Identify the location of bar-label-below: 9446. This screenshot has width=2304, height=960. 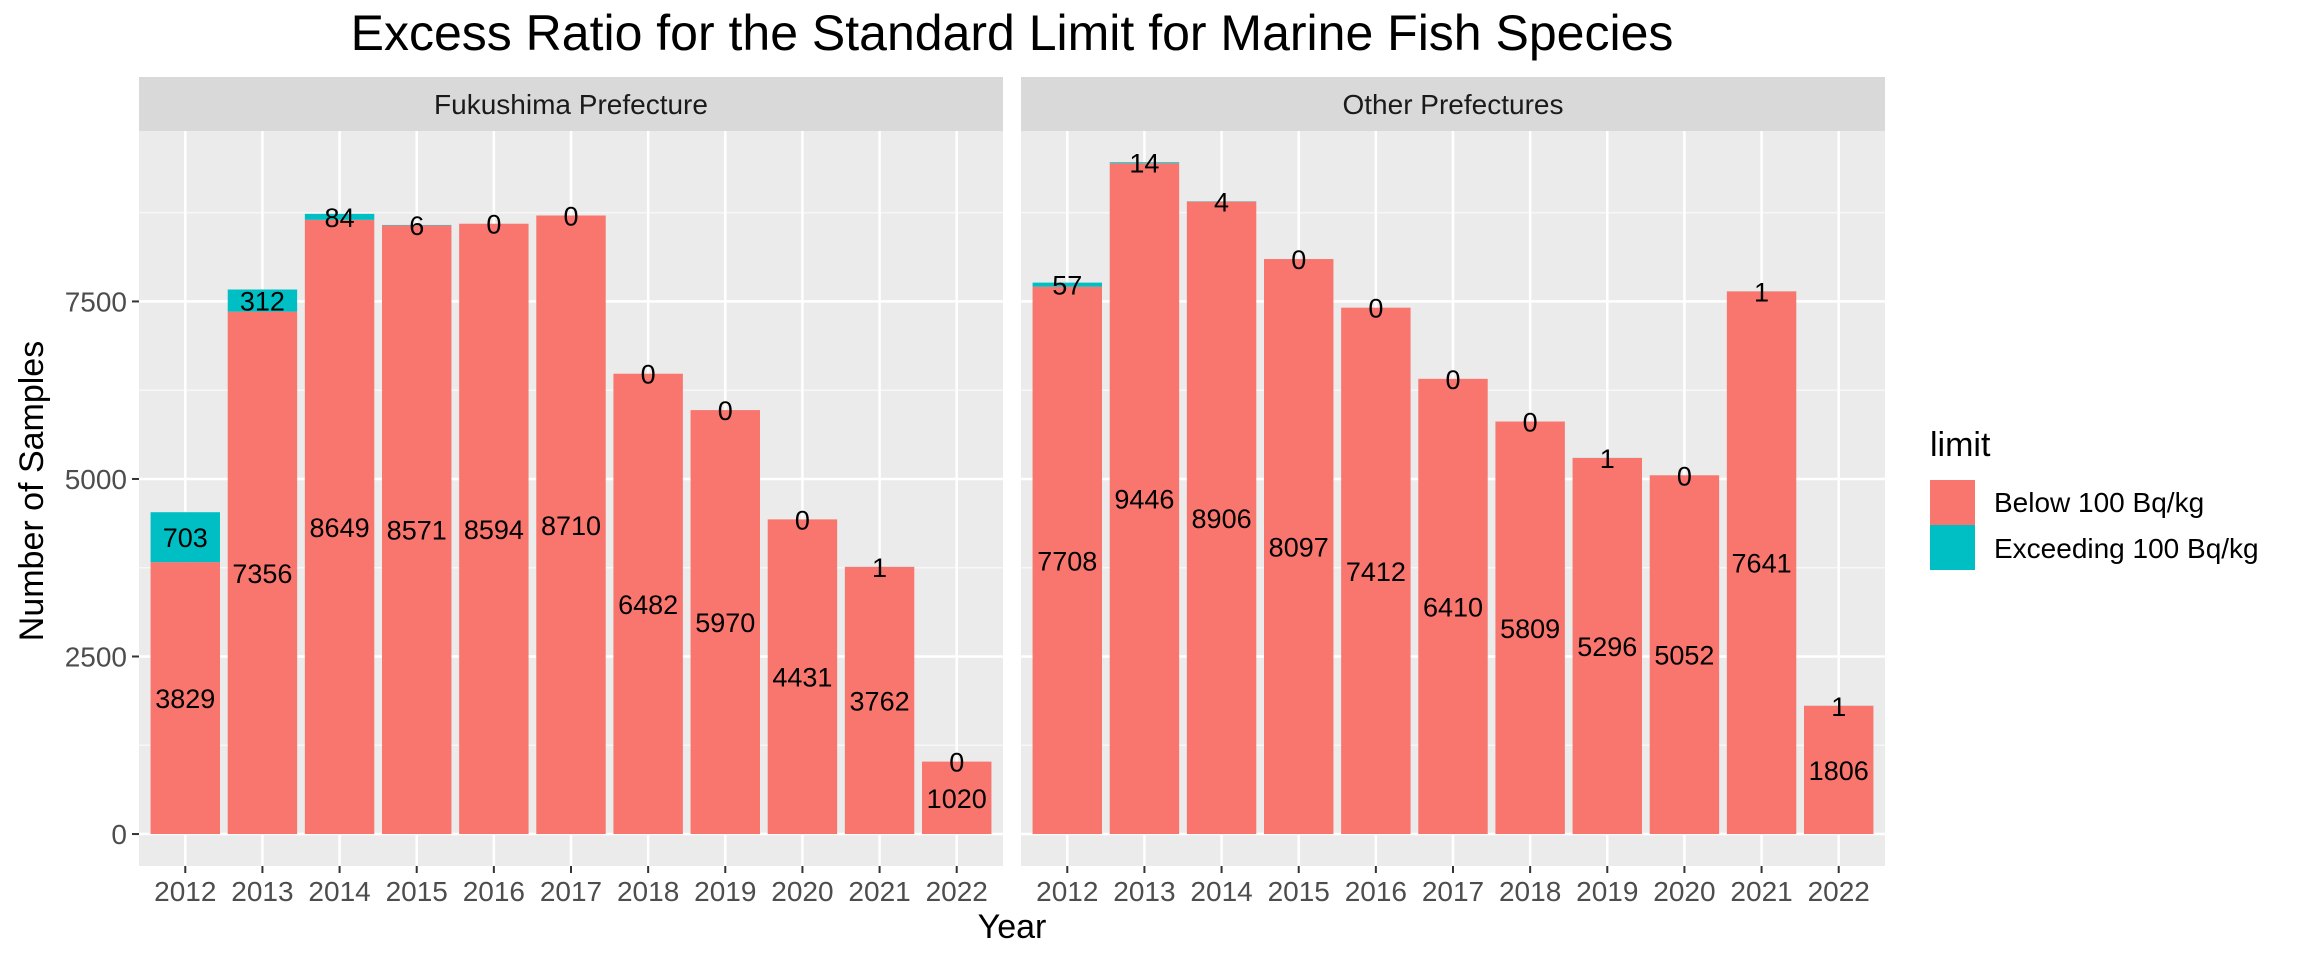
(1144, 500).